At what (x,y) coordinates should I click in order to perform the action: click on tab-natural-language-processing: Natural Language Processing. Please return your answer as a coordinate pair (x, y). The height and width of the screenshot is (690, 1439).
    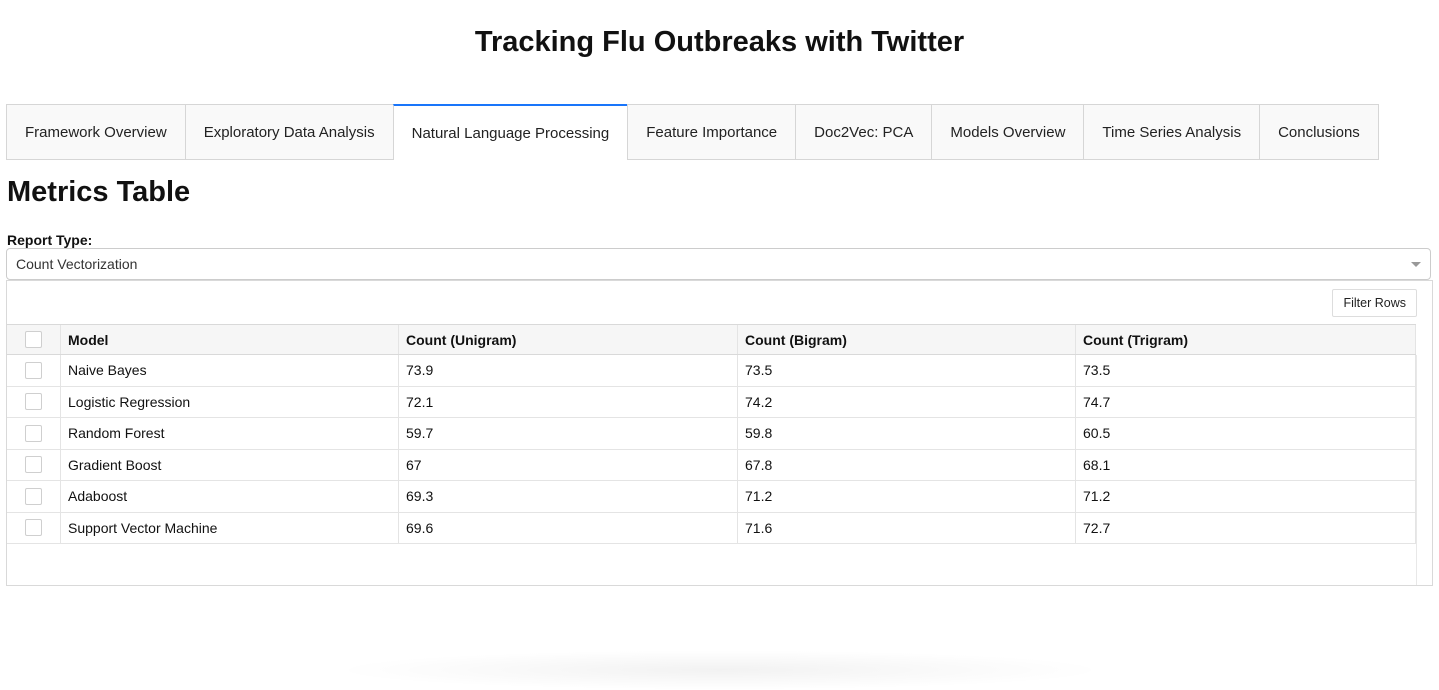
    Looking at the image, I should click on (510, 132).